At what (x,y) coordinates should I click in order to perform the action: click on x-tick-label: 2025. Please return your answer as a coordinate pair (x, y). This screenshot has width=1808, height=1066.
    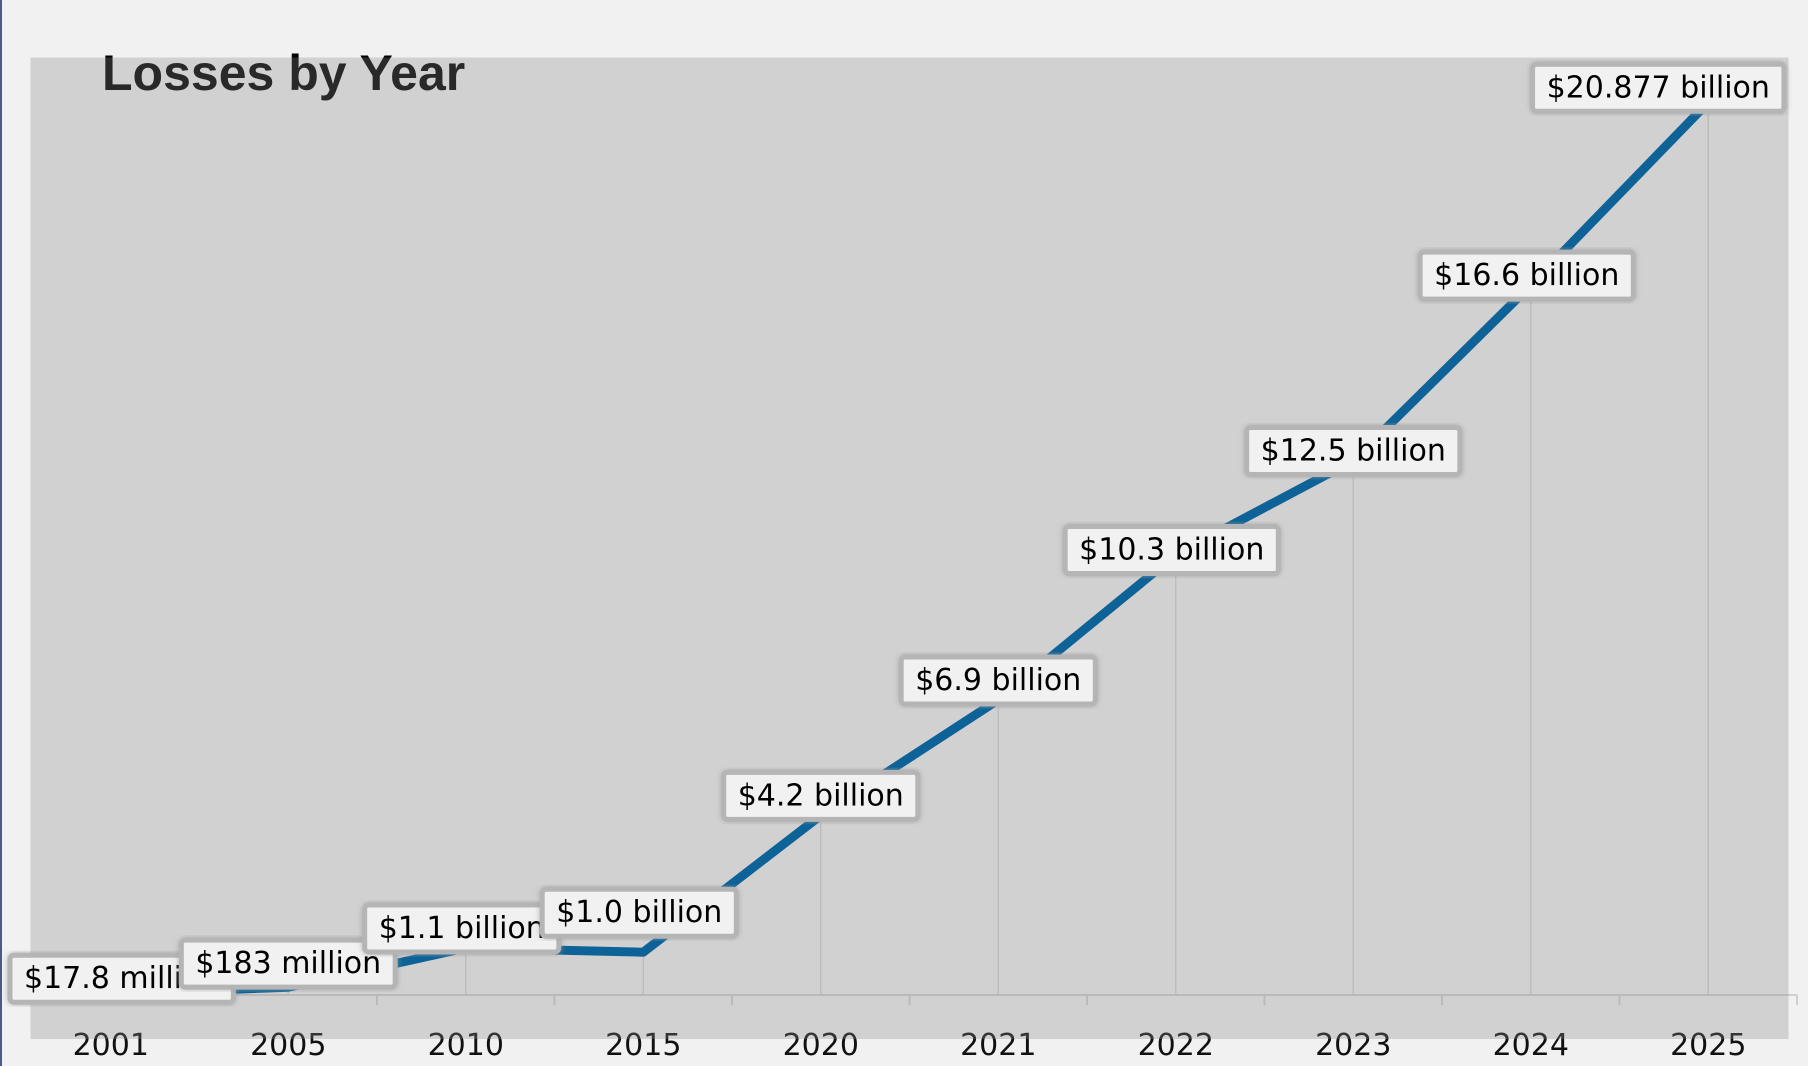
    Looking at the image, I should click on (1708, 1045).